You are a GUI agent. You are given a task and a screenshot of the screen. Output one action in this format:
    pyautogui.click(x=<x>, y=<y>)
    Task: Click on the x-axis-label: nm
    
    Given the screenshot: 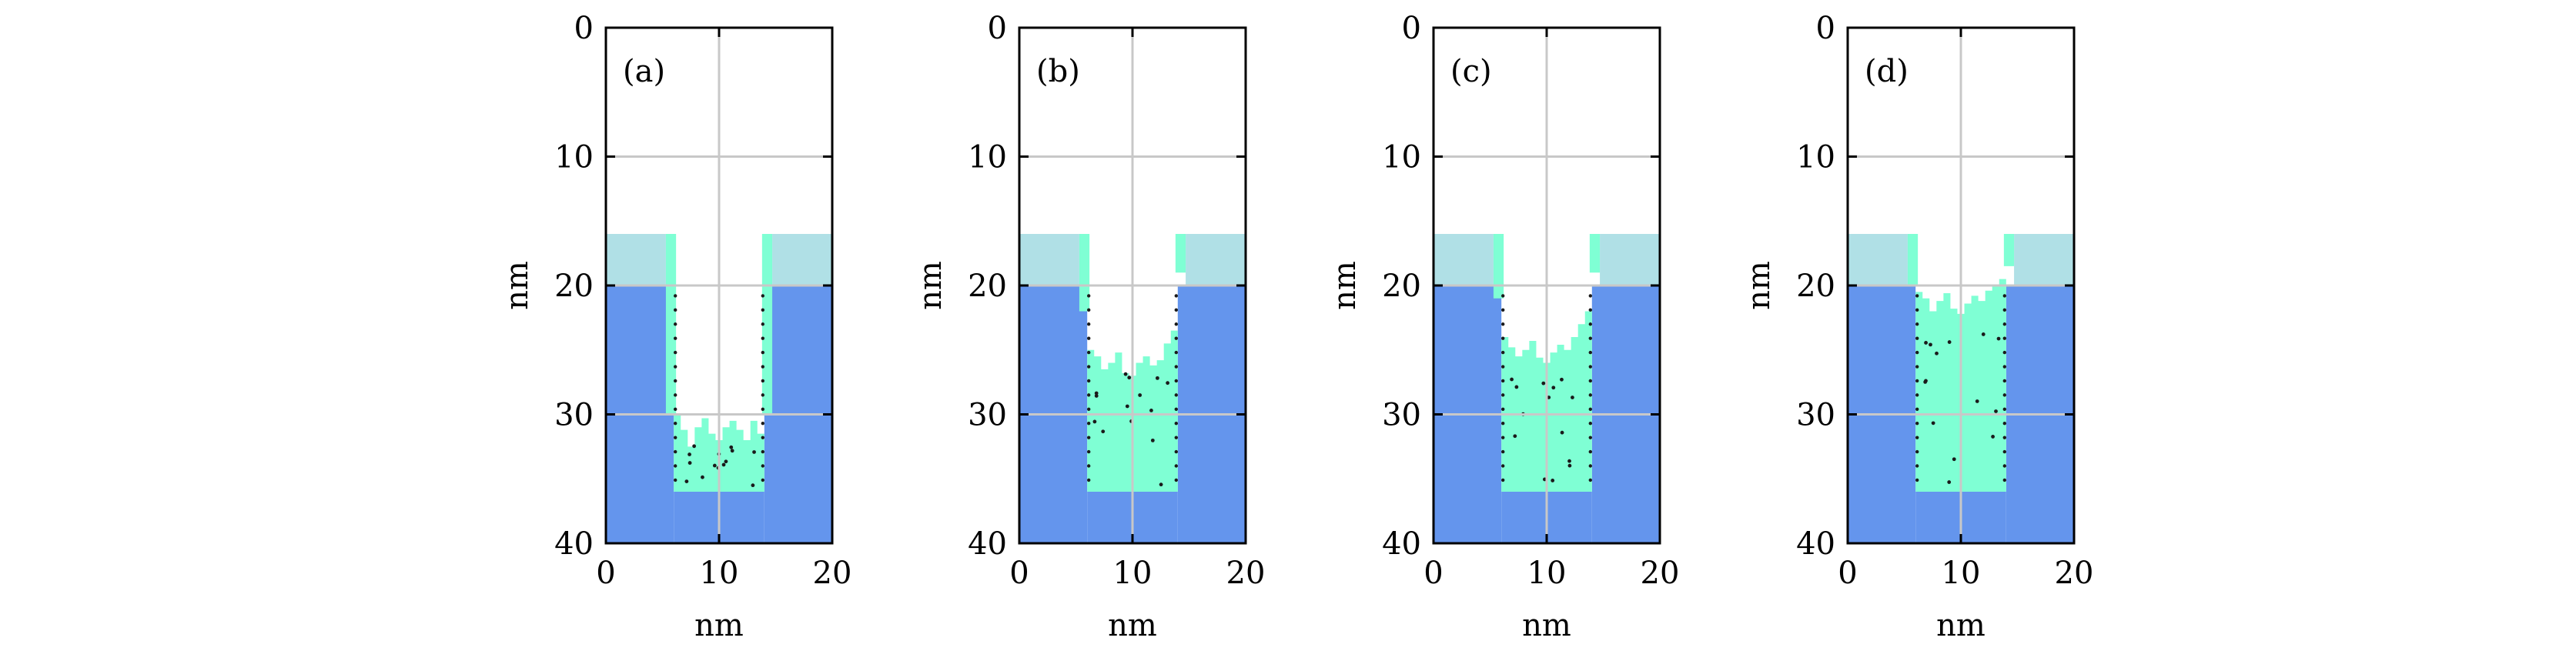 What is the action you would take?
    pyautogui.click(x=719, y=625)
    